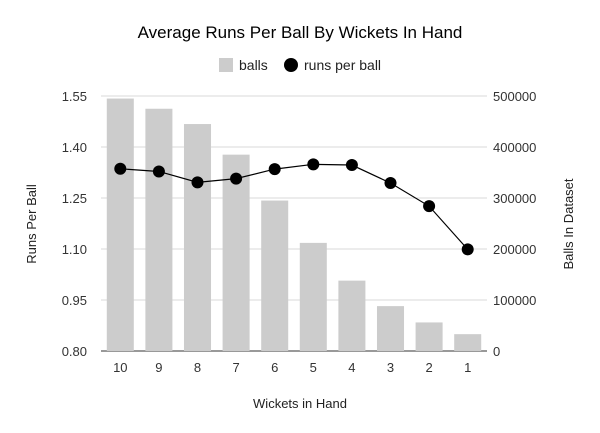  What do you see at coordinates (253, 65) in the screenshot?
I see `legend-label-balls: balls` at bounding box center [253, 65].